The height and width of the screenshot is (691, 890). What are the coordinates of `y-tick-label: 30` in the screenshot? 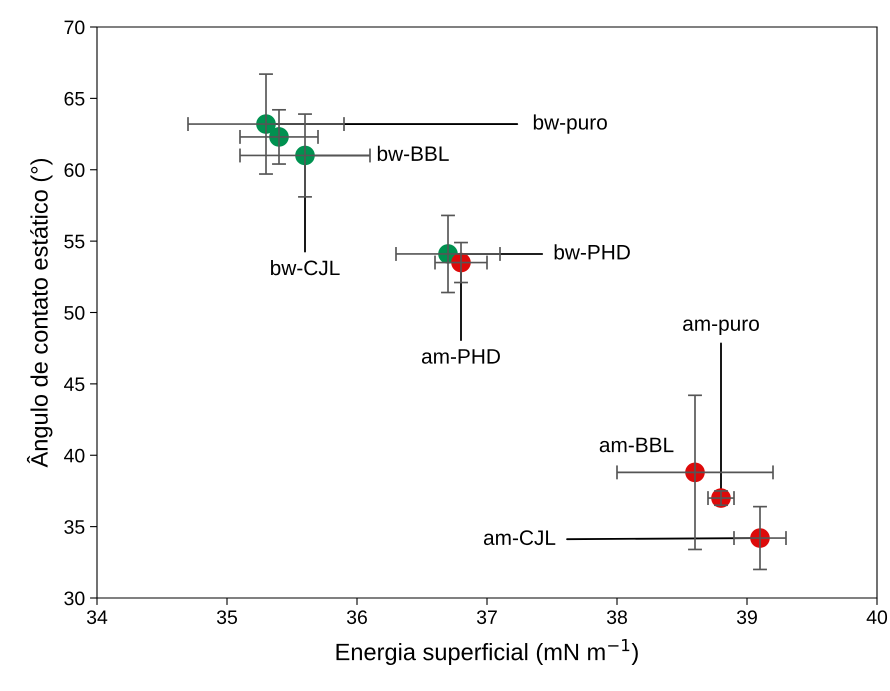 It's located at (74, 598).